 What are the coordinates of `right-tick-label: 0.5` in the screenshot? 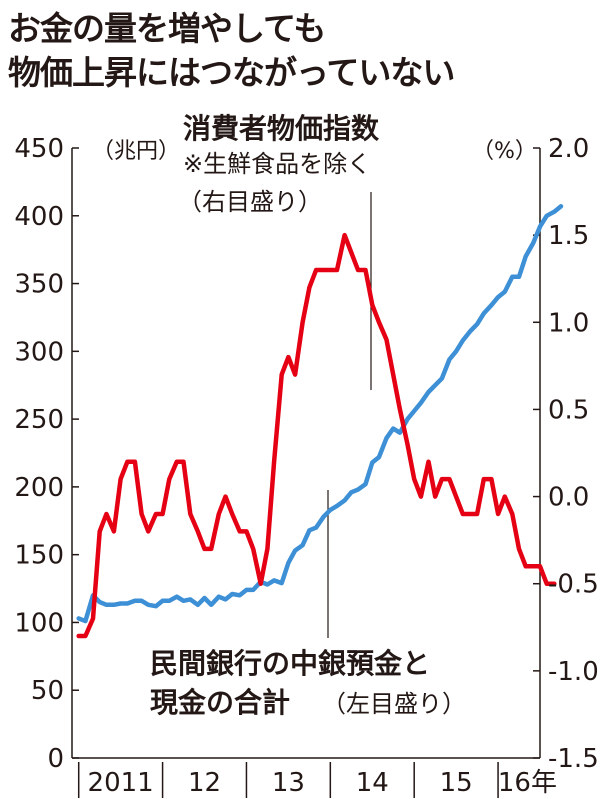 It's located at (568, 410).